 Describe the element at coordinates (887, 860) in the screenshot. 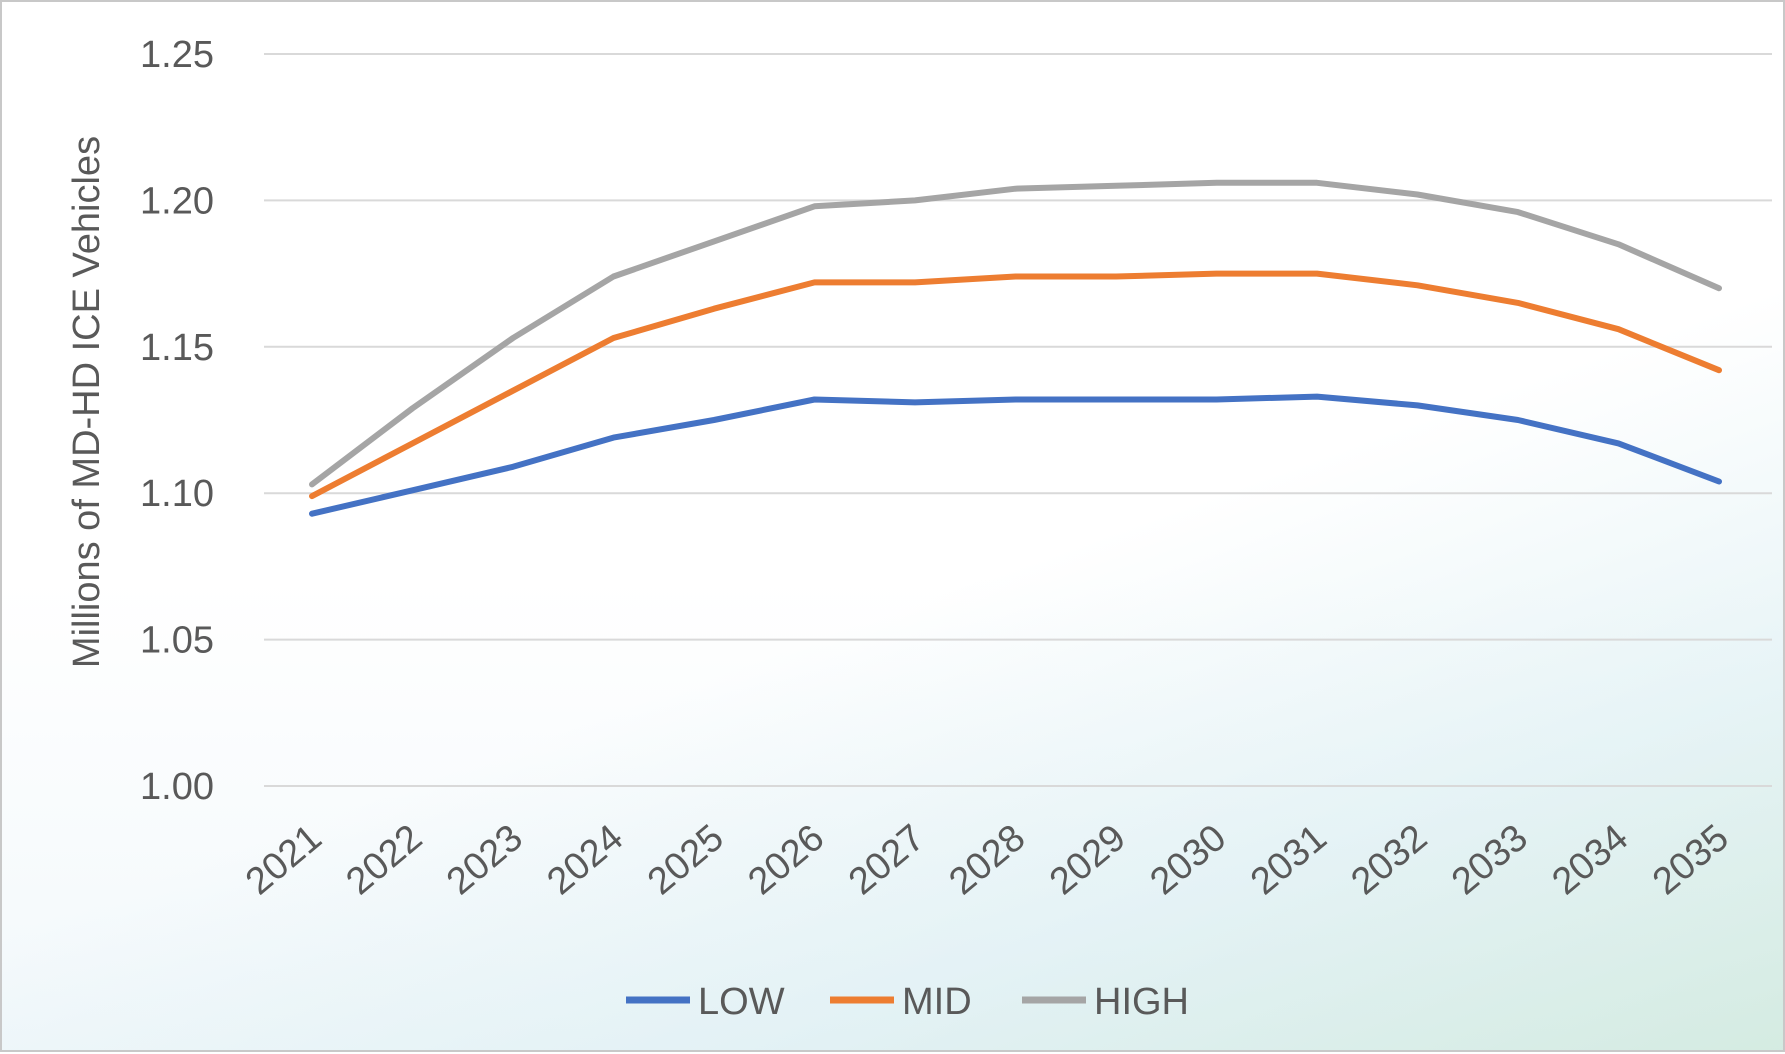

I see `x-tick-label: 2027` at that location.